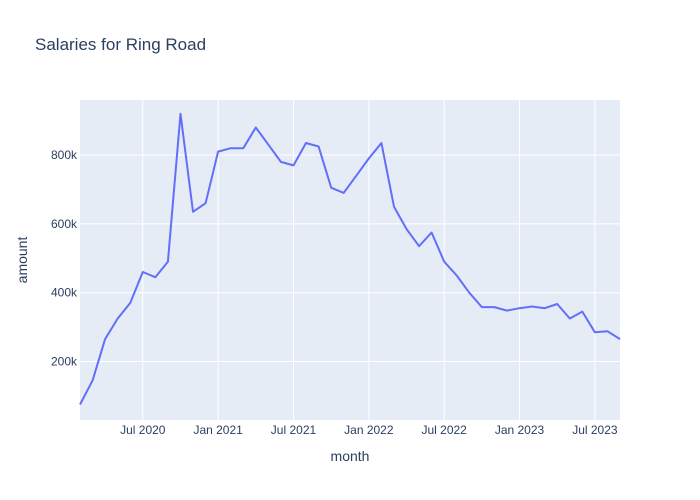 The image size is (700, 500). I want to click on x-tick-label: Jan 2021, so click(218, 430).